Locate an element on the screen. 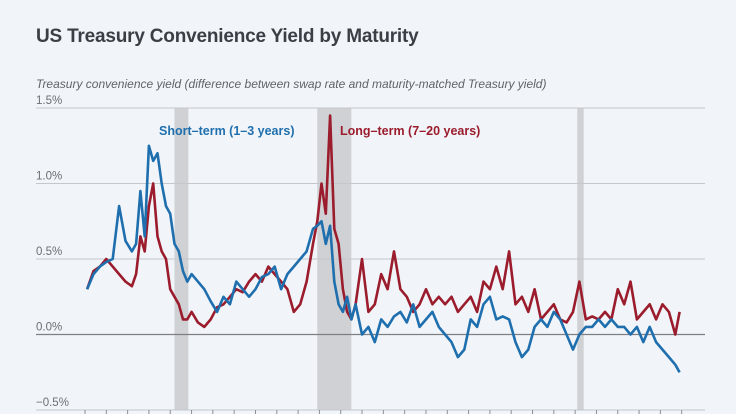  y-tick-labels: 1.5% 1.0% 0.5% 0.0% −0.5% is located at coordinates (52, 252).